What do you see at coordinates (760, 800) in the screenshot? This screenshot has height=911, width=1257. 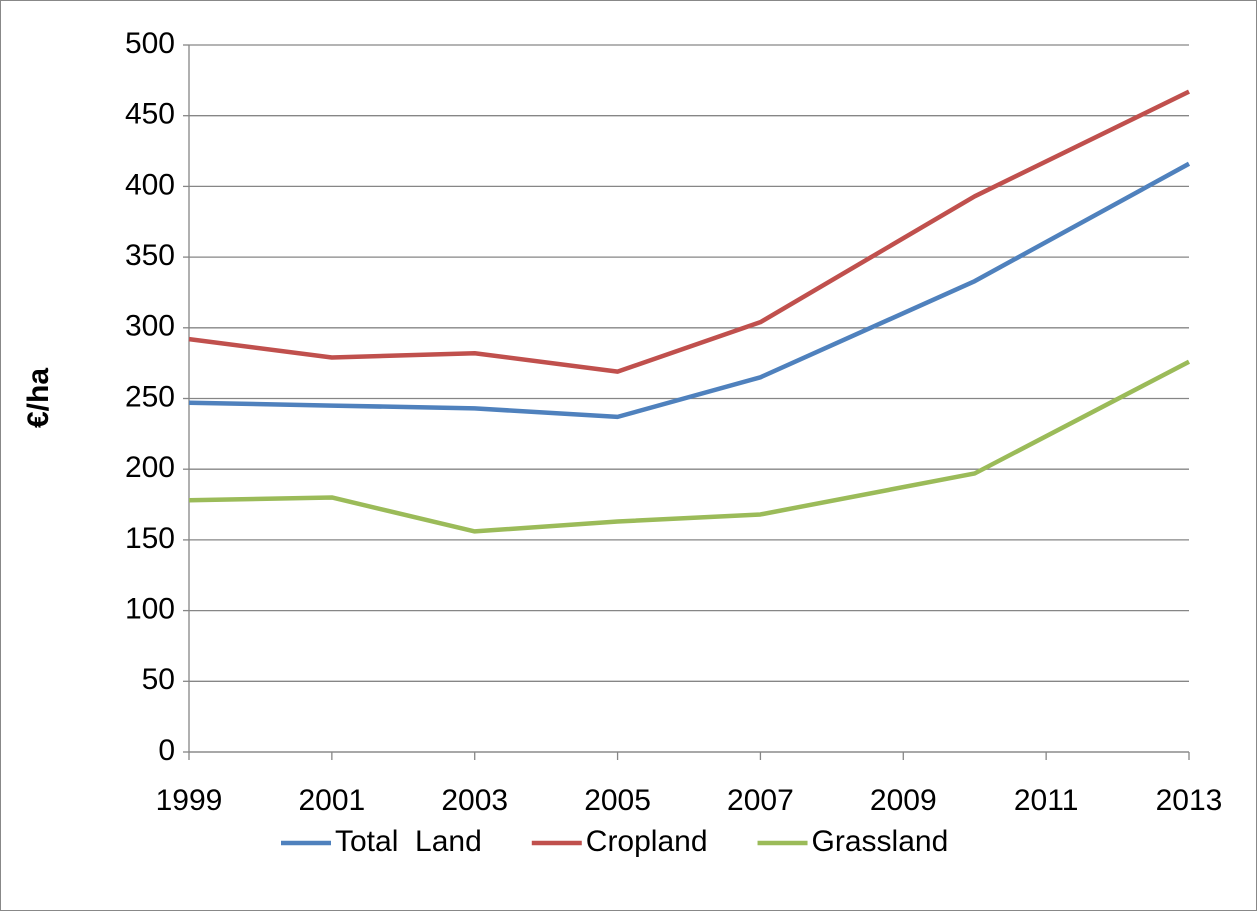 I see `x-tick-label: 2007` at bounding box center [760, 800].